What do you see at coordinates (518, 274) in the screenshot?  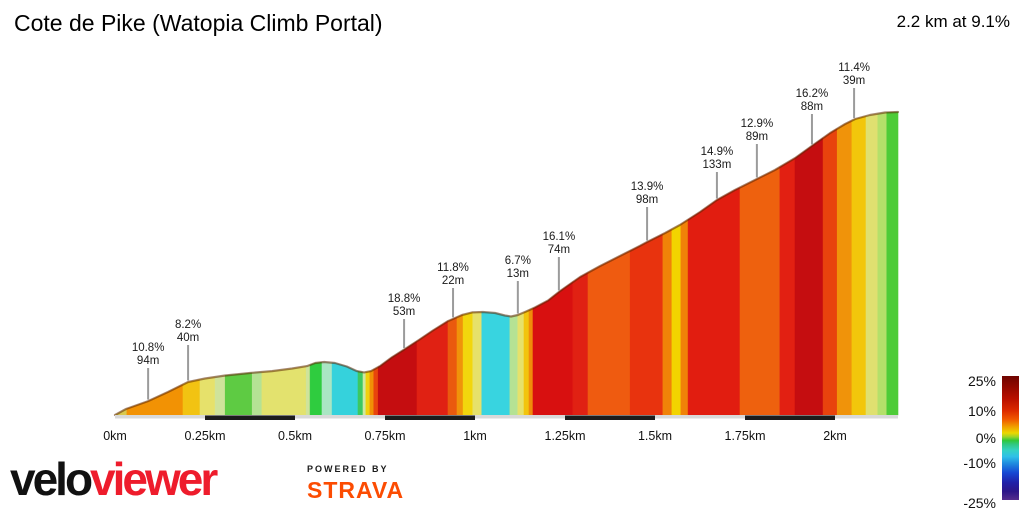 I see `annotation-length-label: 13m` at bounding box center [518, 274].